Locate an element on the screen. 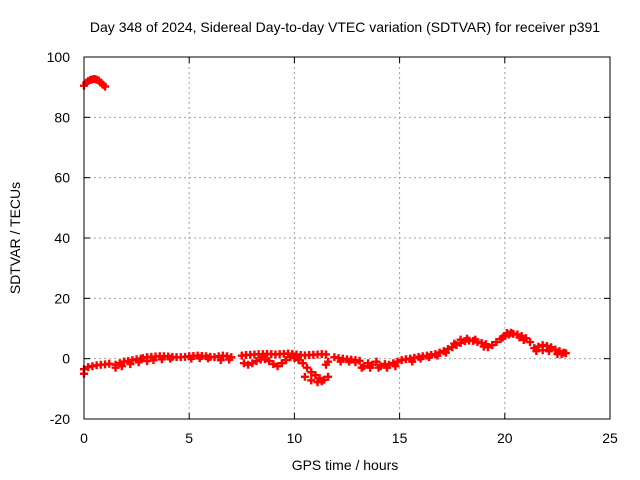 The width and height of the screenshot is (640, 480). y-tick-label: 40 is located at coordinates (62, 238).